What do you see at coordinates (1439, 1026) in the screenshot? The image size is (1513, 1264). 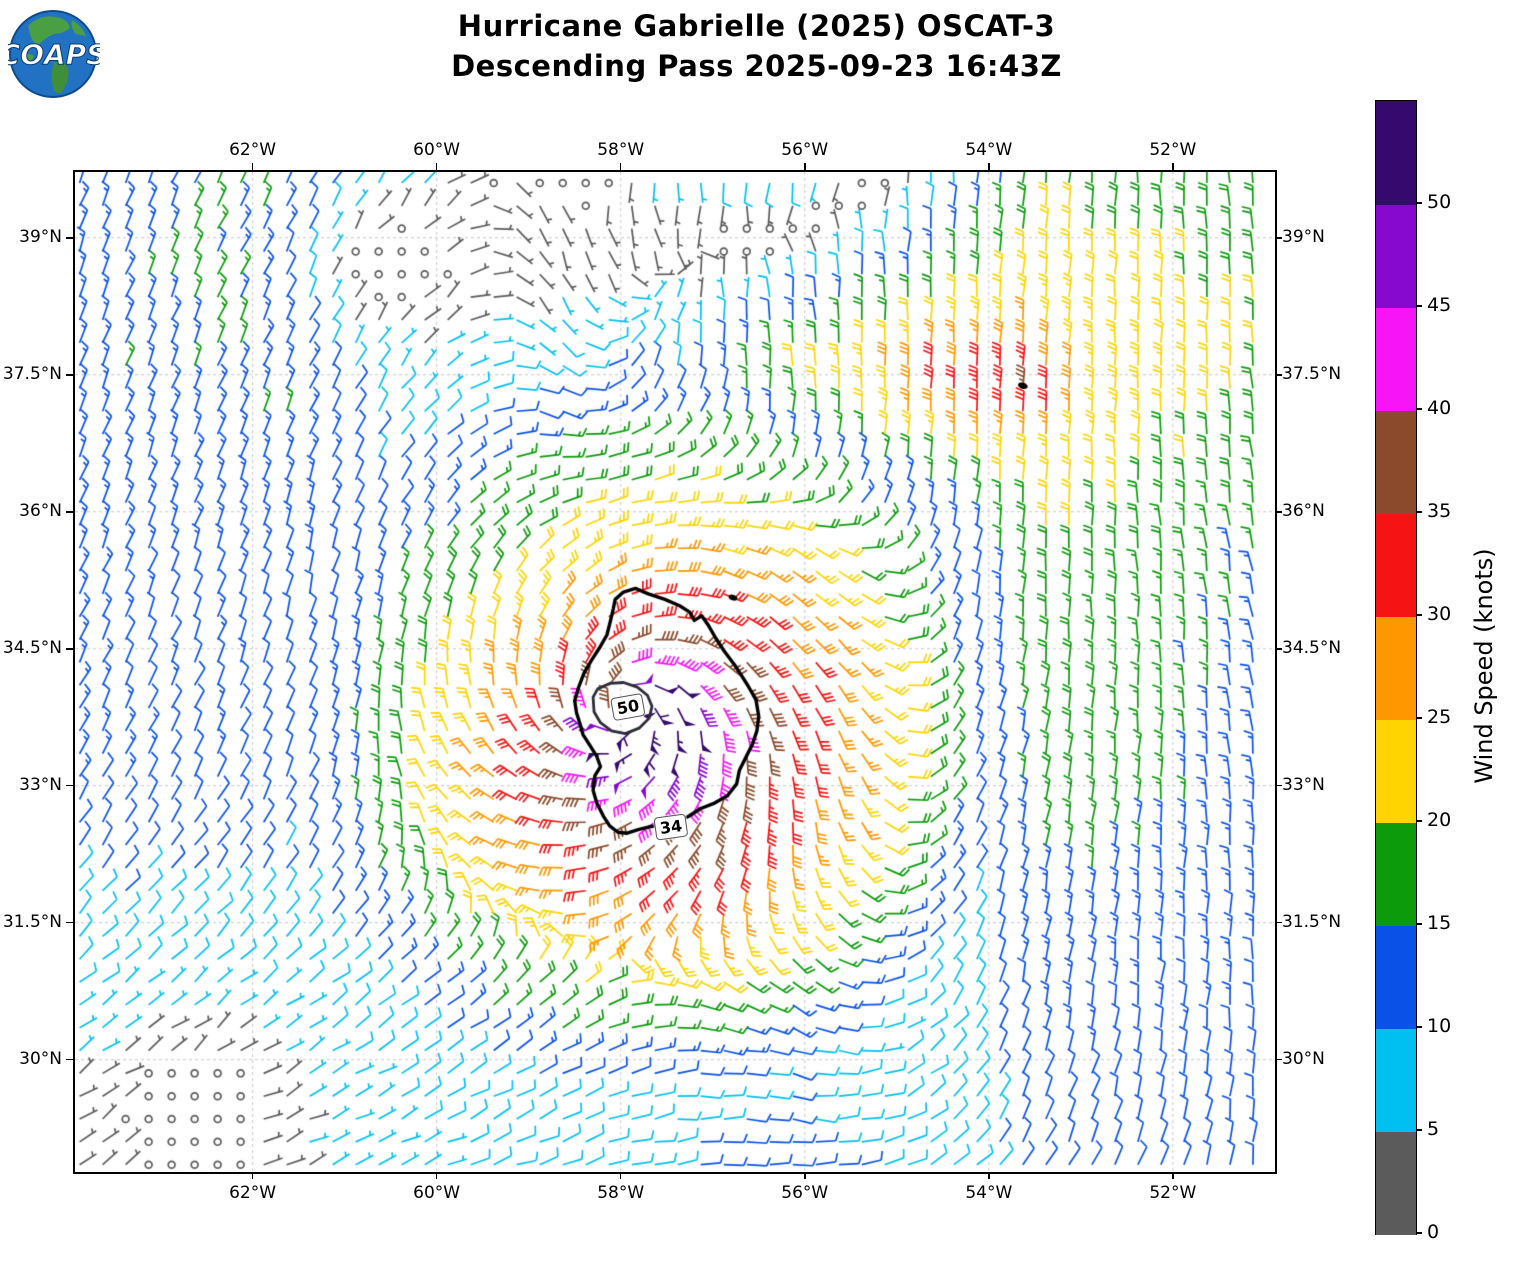 I see `colorbar-tick-label: 10` at bounding box center [1439, 1026].